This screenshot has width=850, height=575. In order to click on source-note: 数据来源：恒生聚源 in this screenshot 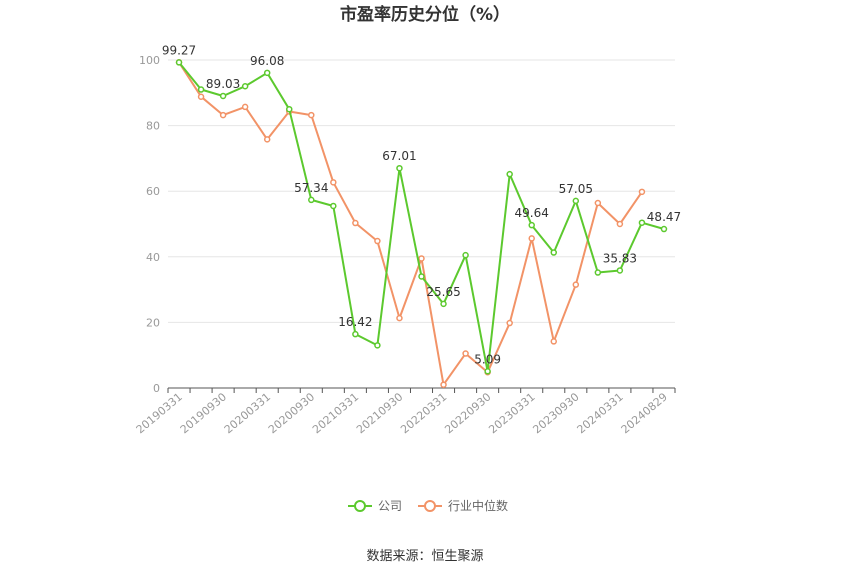, I will do `click(424, 556)`.